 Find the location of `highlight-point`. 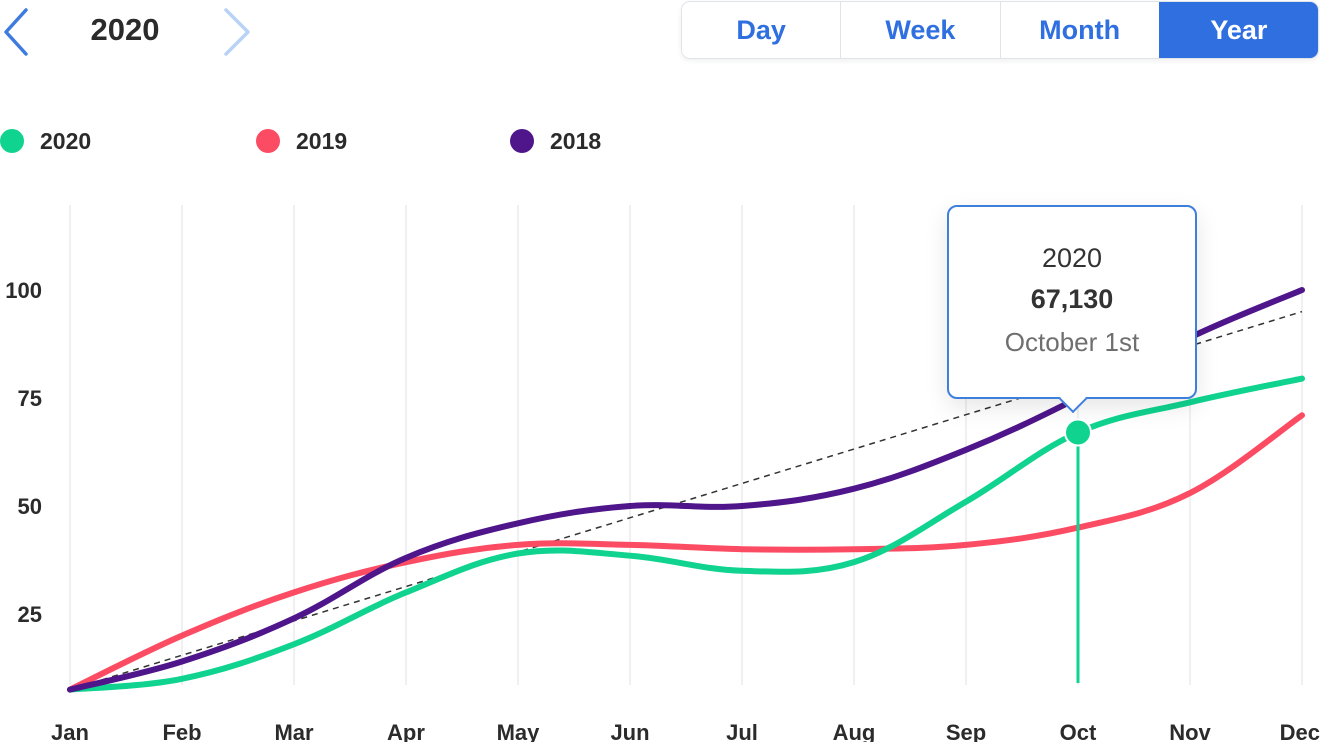

highlight-point is located at coordinates (1078, 432).